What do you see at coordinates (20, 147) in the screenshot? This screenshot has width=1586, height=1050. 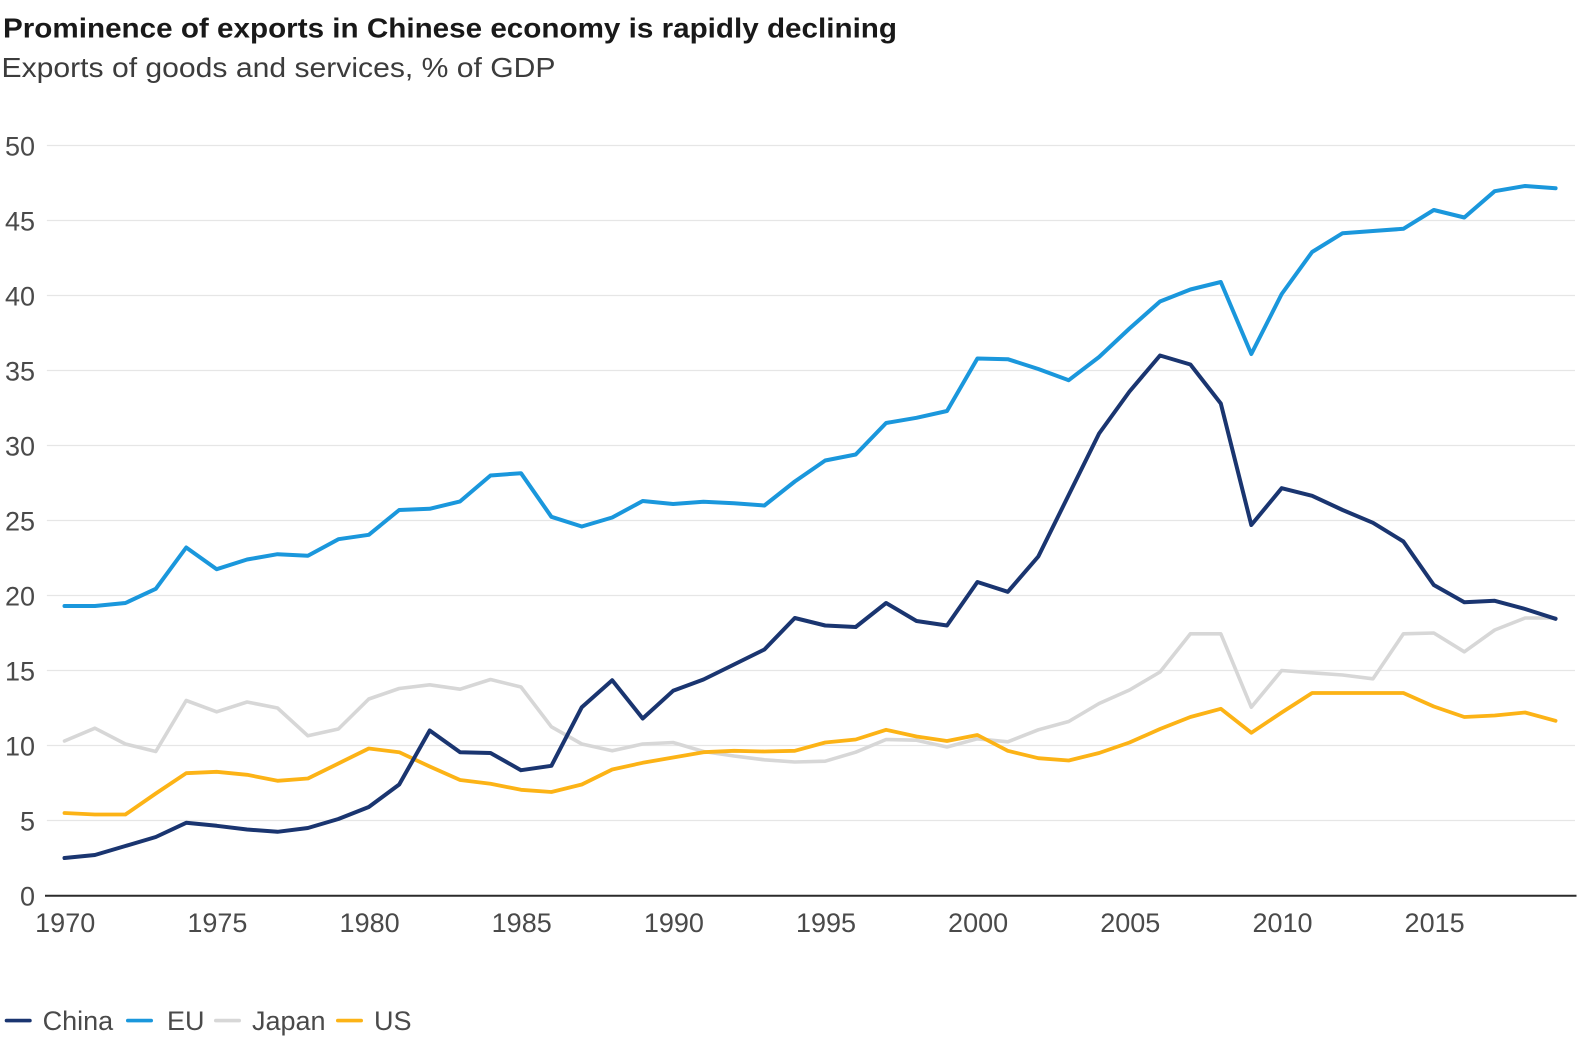 I see `svg-text: 50` at bounding box center [20, 147].